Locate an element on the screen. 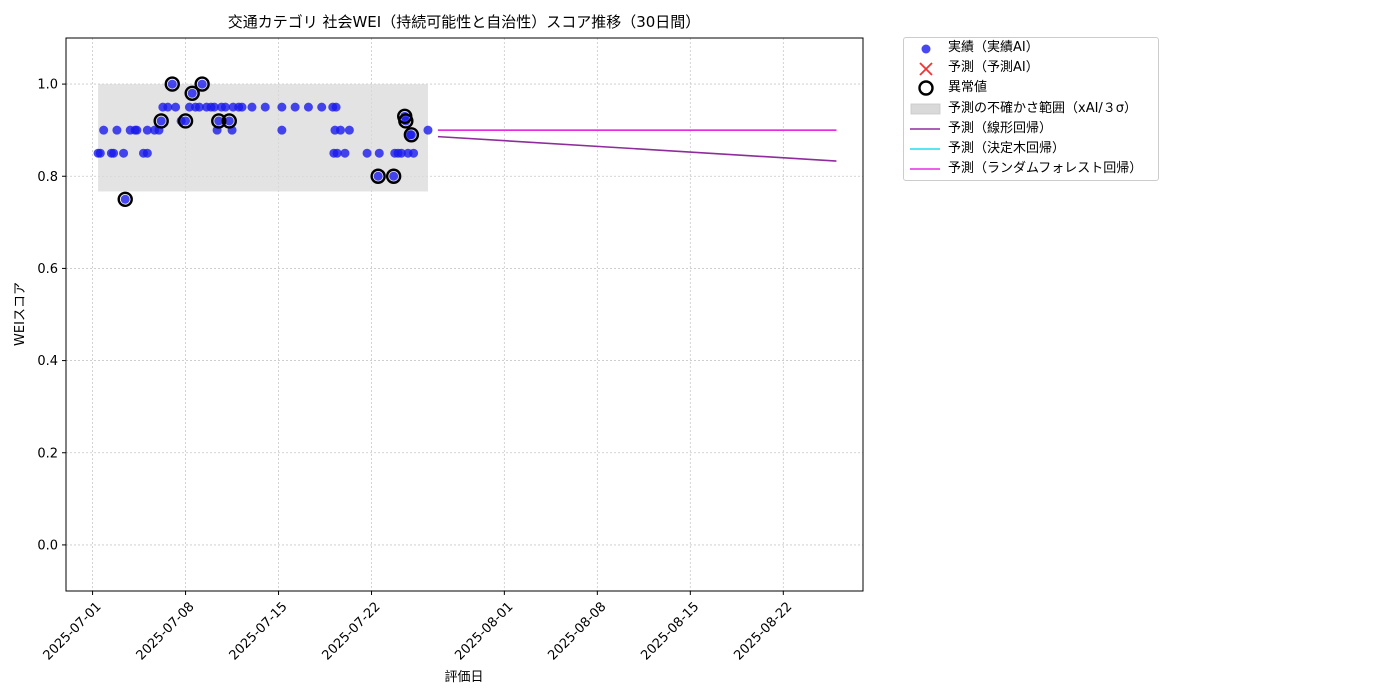  y-tick-label: 0.4 is located at coordinates (47, 361).